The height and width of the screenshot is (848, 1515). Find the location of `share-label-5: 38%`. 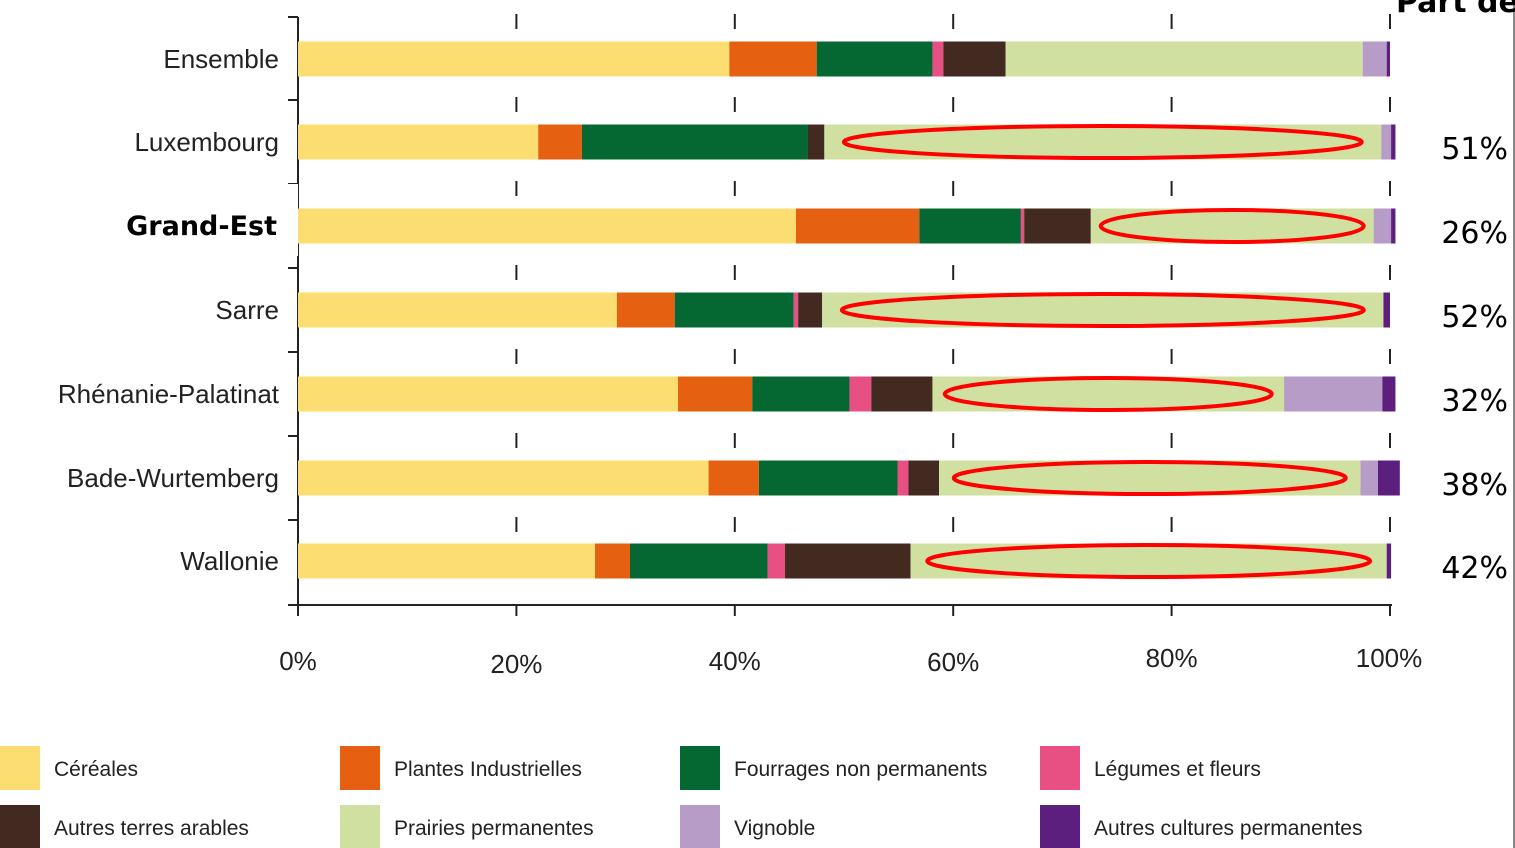

share-label-5: 38% is located at coordinates (1474, 485).